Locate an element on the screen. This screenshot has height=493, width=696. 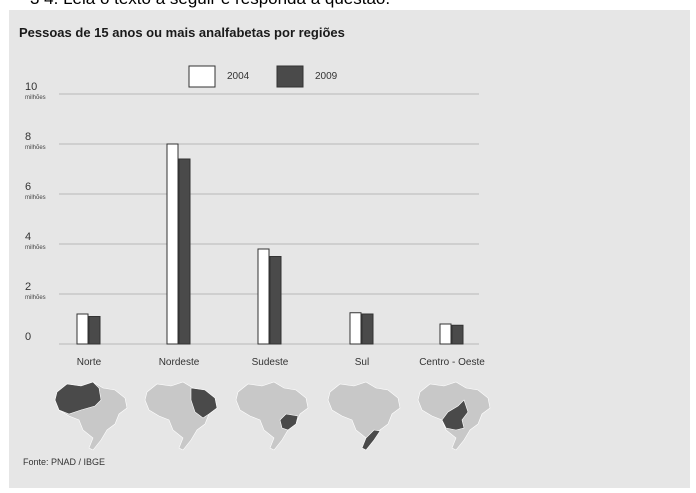
category-label: Norte is located at coordinates (89, 362).